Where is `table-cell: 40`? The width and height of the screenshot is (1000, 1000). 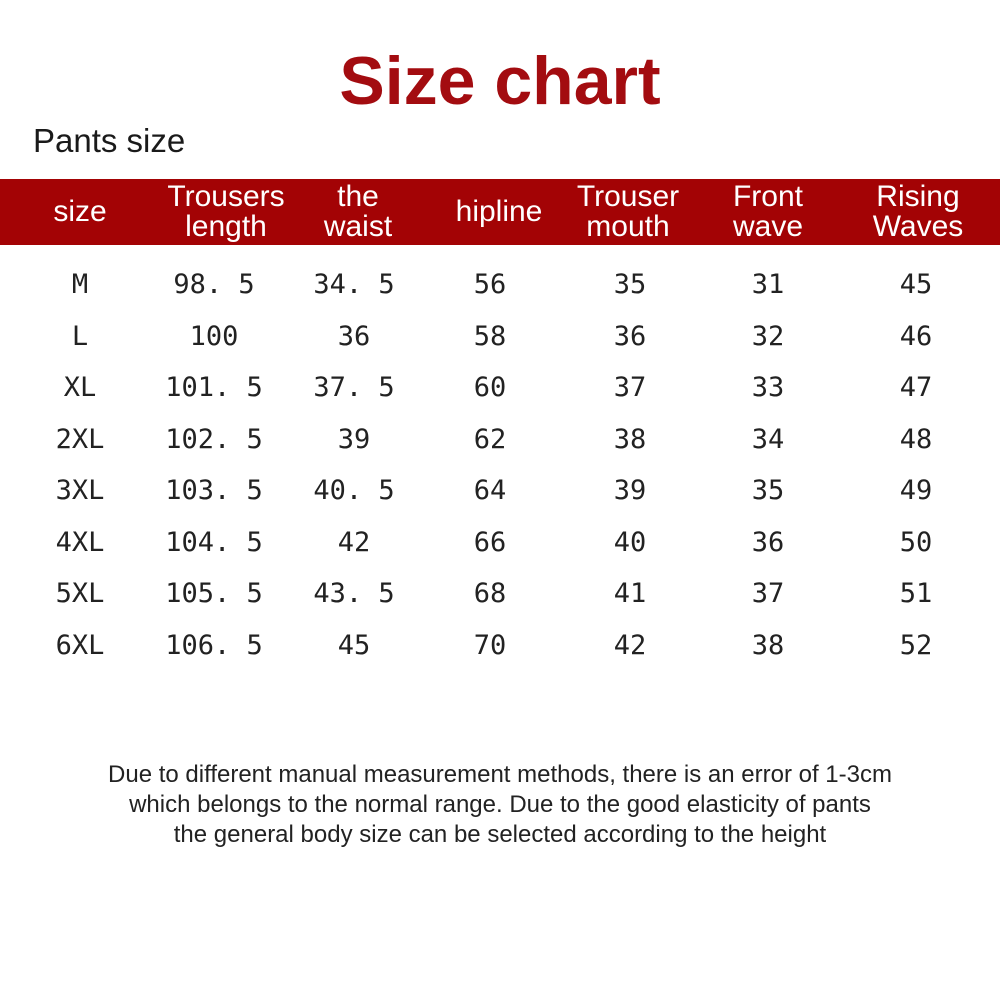 table-cell: 40 is located at coordinates (630, 542).